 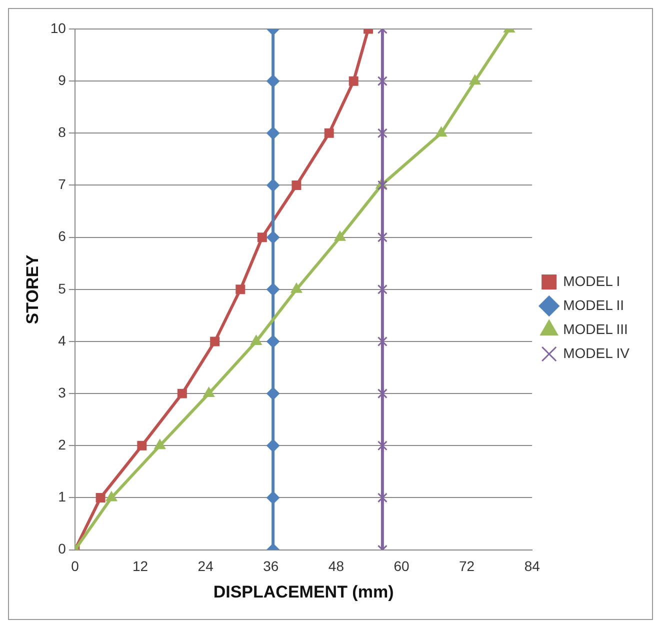 I want to click on x-tick-label: 48, so click(x=336, y=566).